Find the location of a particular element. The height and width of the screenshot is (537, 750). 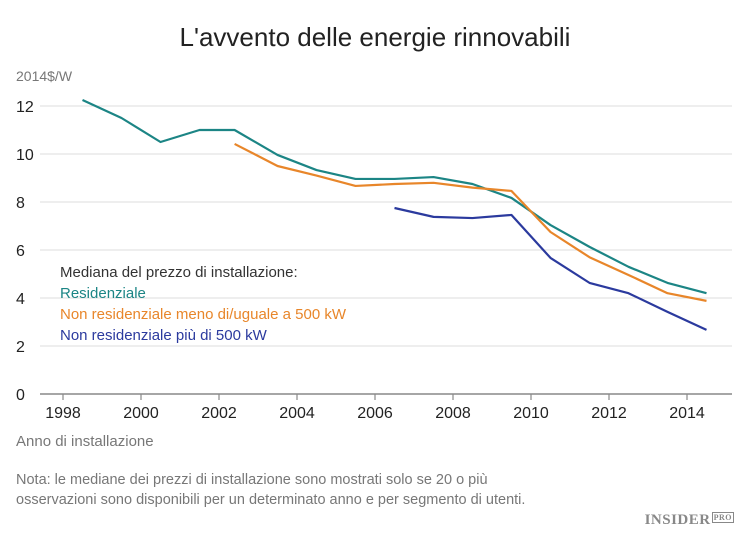

x-tick-label: 2012 is located at coordinates (609, 413).